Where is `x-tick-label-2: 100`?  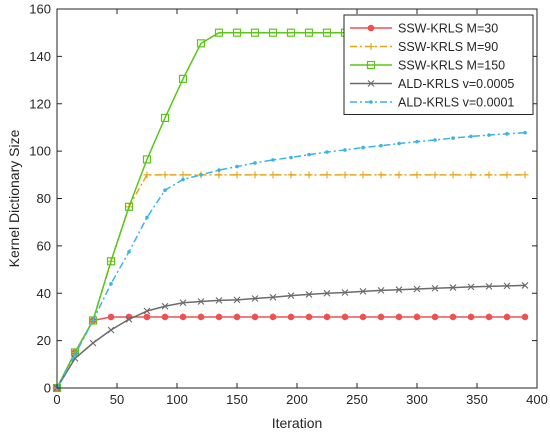 x-tick-label-2: 100 is located at coordinates (177, 399).